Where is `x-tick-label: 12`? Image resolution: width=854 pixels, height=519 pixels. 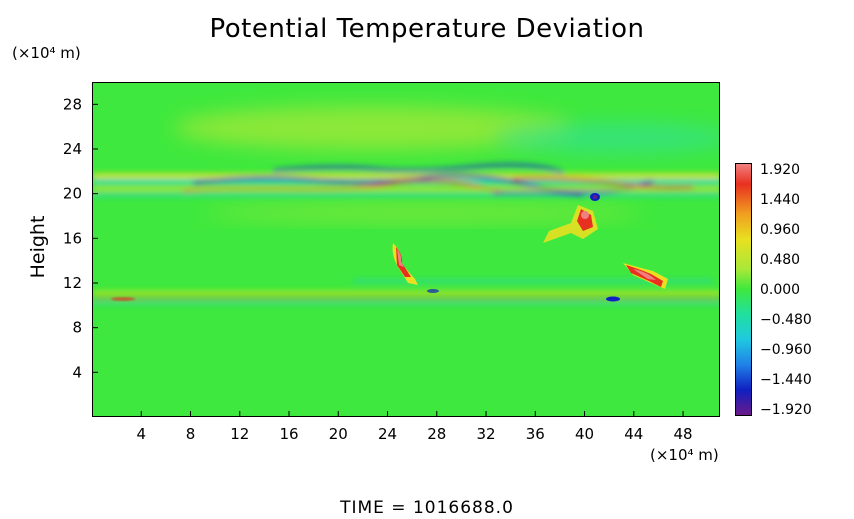 x-tick-label: 12 is located at coordinates (239, 434).